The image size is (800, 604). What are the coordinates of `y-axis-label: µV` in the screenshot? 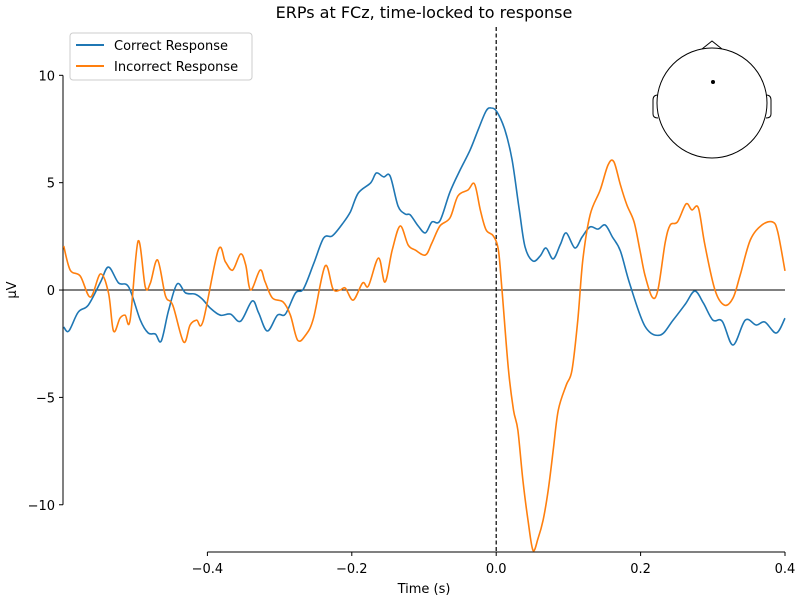 It's located at (12, 289).